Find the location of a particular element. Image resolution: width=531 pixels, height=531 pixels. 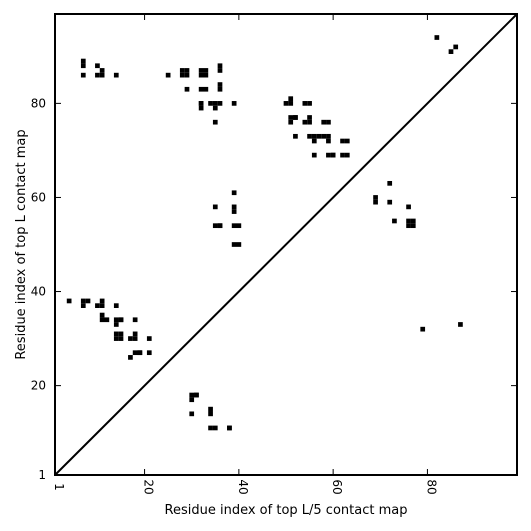

y-tick-label: 20 is located at coordinates (38, 386).